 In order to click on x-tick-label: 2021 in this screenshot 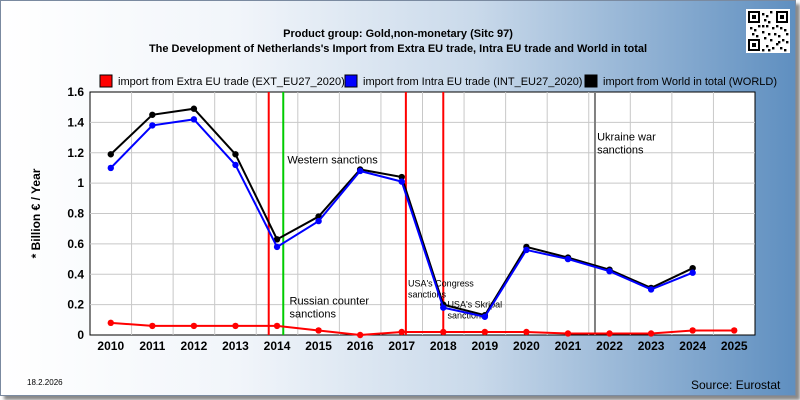, I will do `click(568, 346)`.